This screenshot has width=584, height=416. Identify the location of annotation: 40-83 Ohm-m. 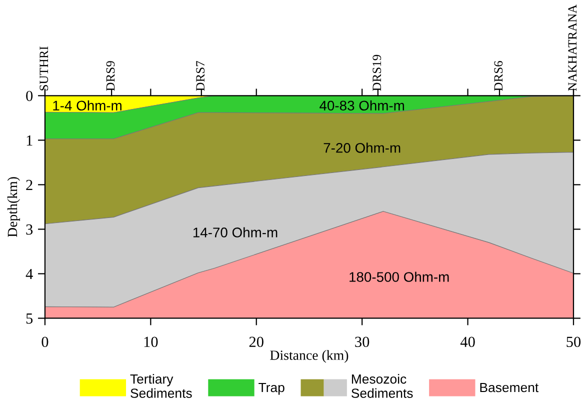
(362, 105).